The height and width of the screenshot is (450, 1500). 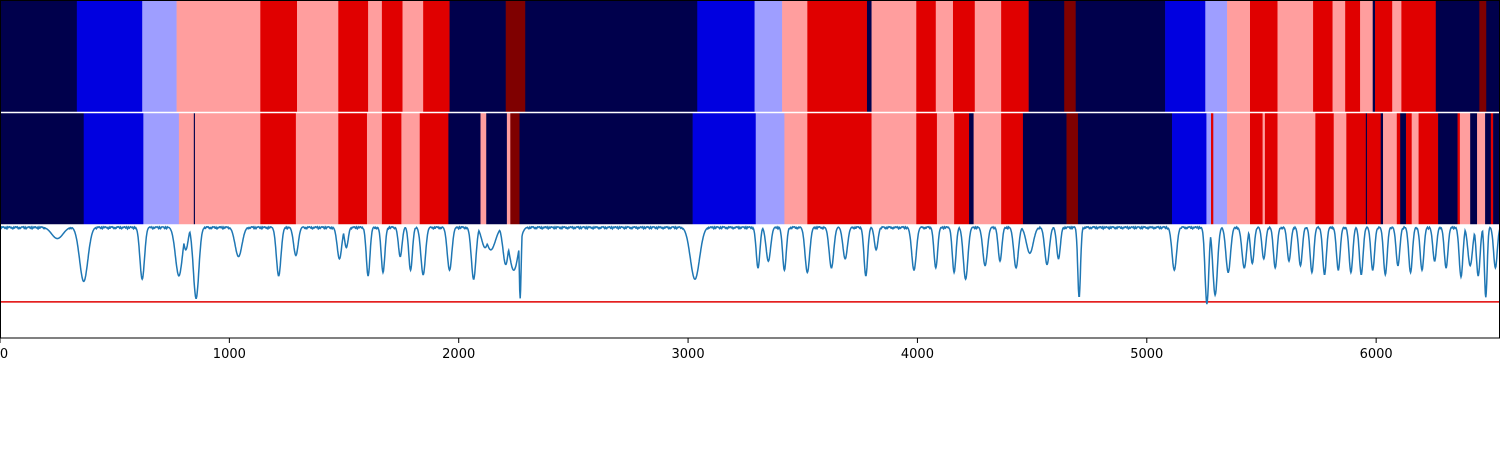 I want to click on x-tick-label-5: 5000, so click(x=1146, y=354).